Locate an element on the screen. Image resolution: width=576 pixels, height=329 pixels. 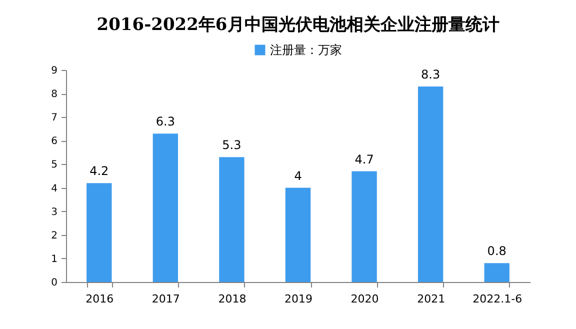
y-tick-label: 2 is located at coordinates (54, 236).